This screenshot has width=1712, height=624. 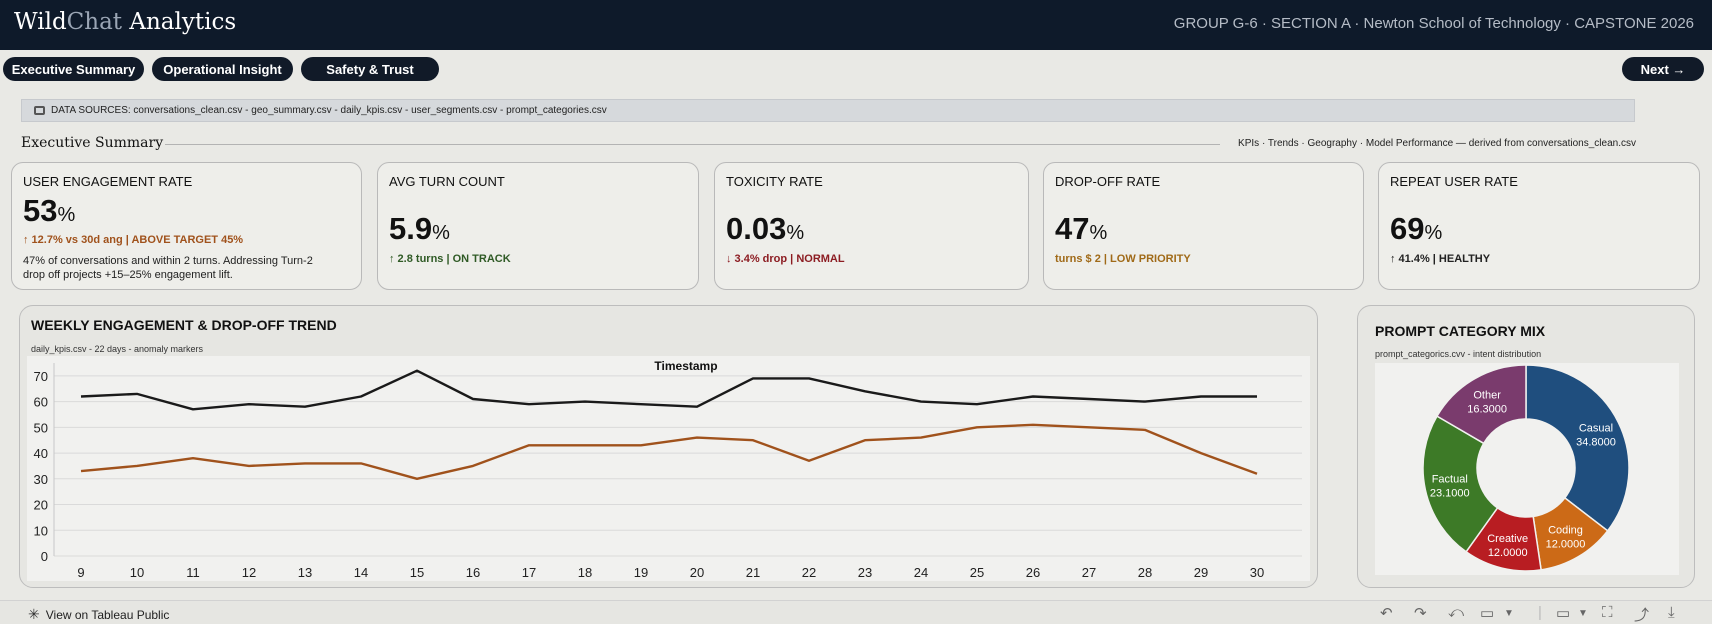 I want to click on kpi-number: 69, so click(x=1407, y=228).